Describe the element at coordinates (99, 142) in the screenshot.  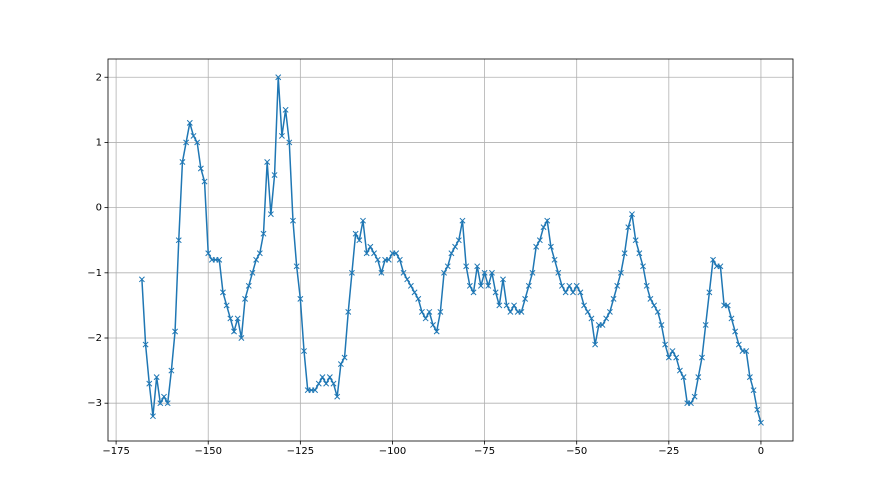
I see `y-tick-label: 1` at that location.